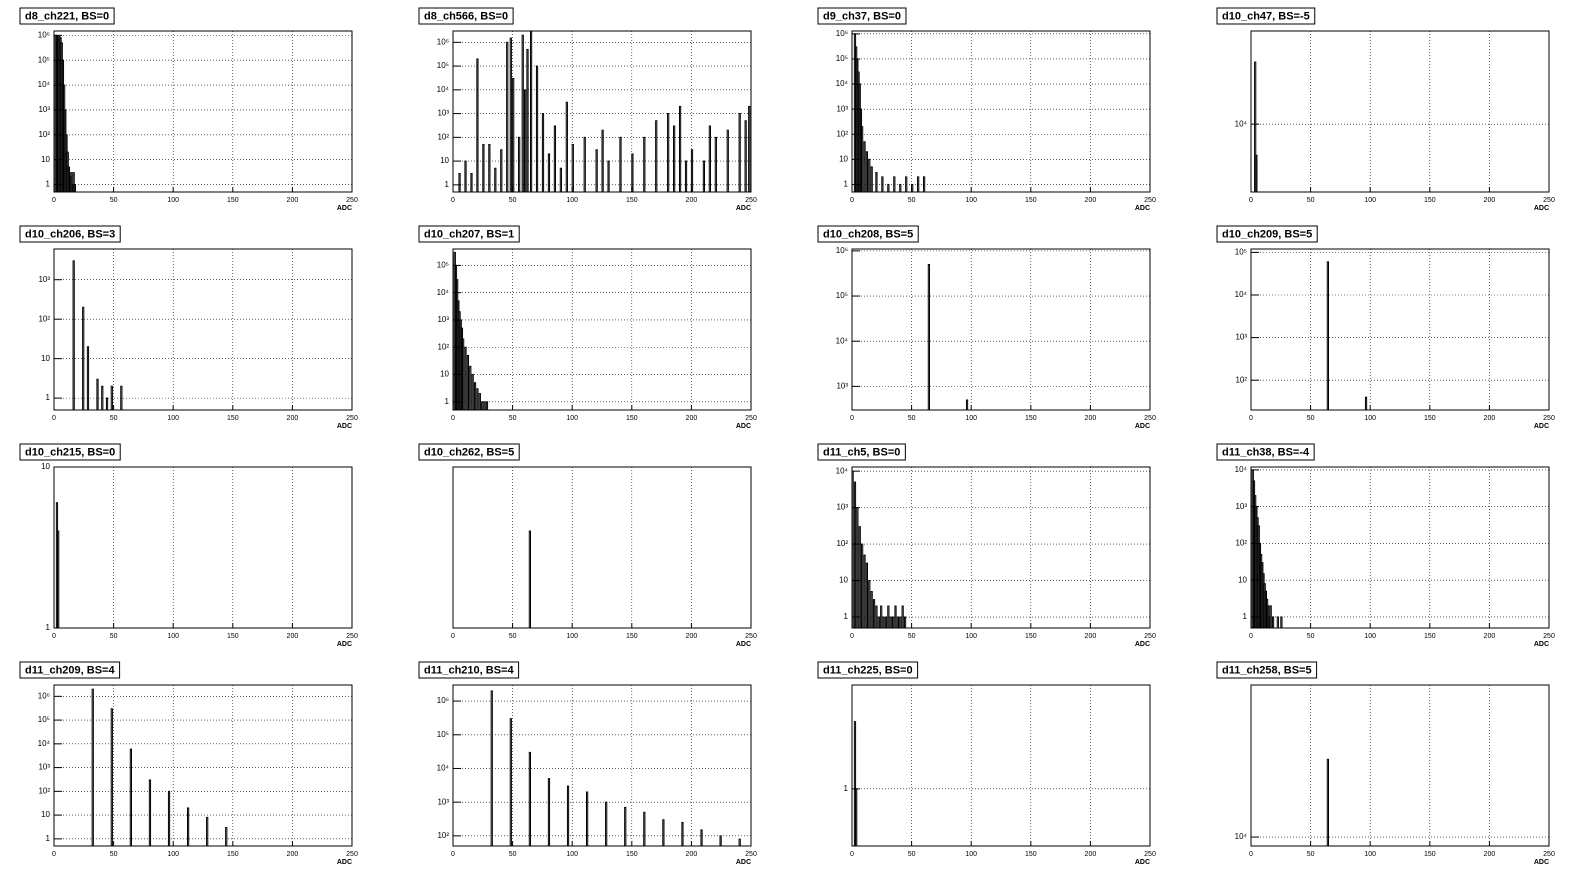 This screenshot has width=1596, height=872. What do you see at coordinates (1385, 109) in the screenshot?
I see `histogram-panel: 0 50 100 150 200 250 10⁴ ADC d10_ch47, BS=-5` at bounding box center [1385, 109].